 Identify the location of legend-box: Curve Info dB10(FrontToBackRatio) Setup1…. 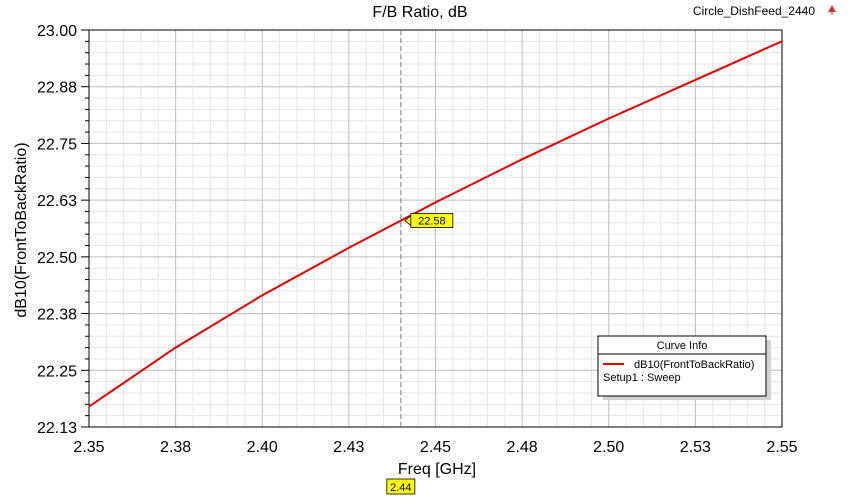
(684, 367).